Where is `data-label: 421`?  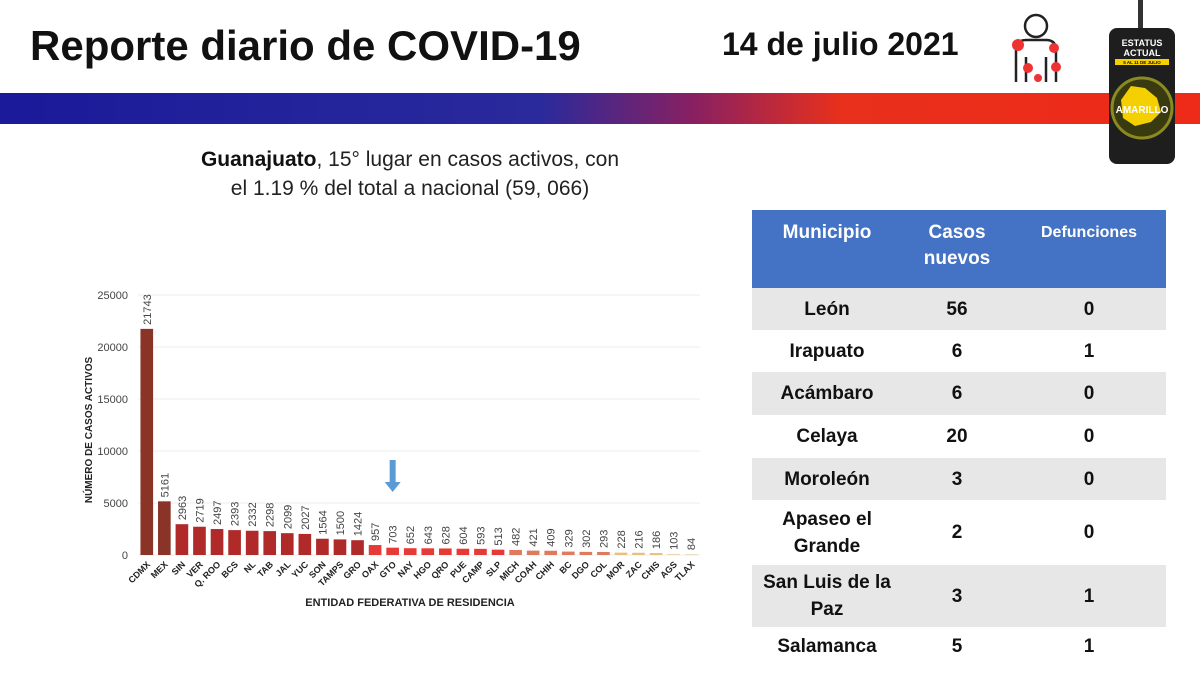 data-label: 421 is located at coordinates (534, 537).